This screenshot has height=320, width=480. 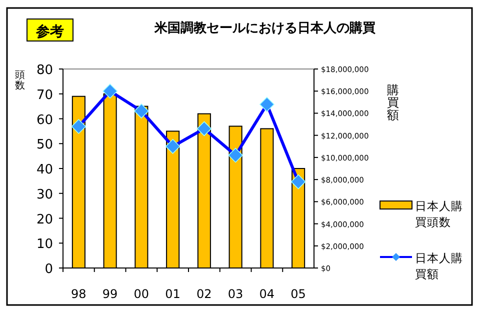 What do you see at coordinates (142, 294) in the screenshot?
I see `x-tick-label: 00` at bounding box center [142, 294].